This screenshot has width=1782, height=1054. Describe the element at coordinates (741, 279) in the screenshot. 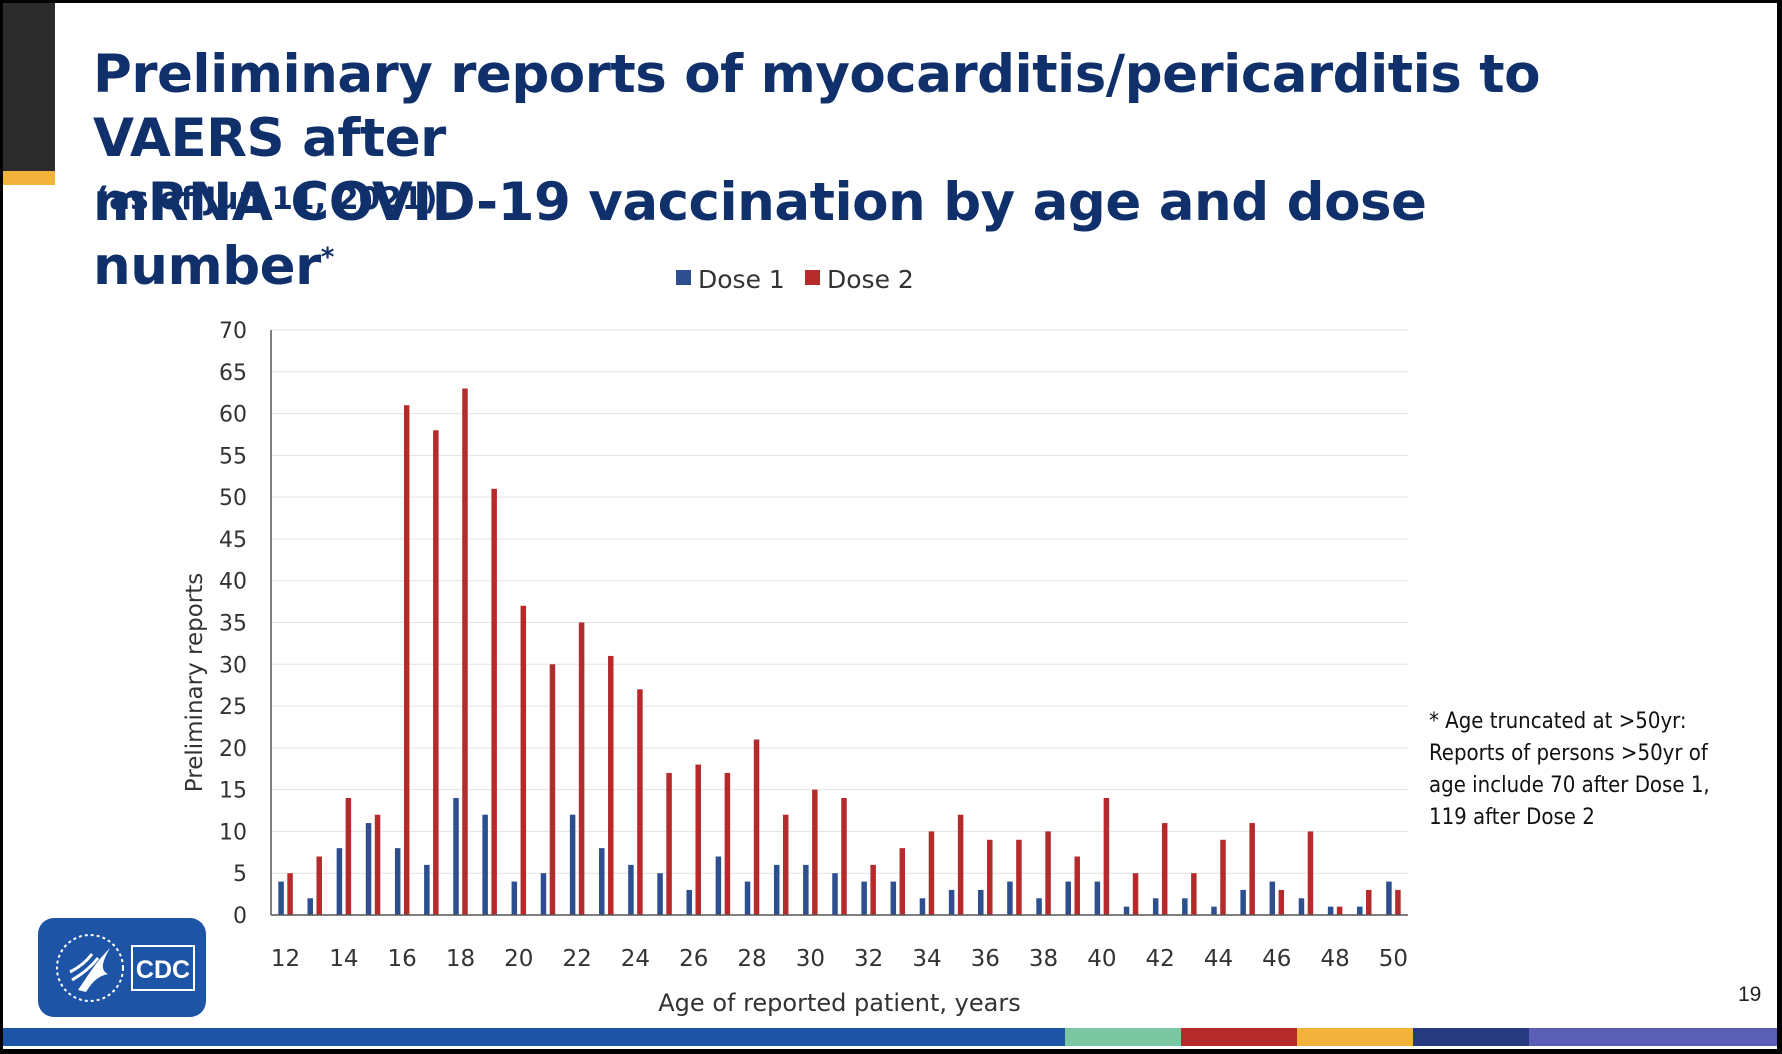

I see `legend-label: Dose 1` at that location.